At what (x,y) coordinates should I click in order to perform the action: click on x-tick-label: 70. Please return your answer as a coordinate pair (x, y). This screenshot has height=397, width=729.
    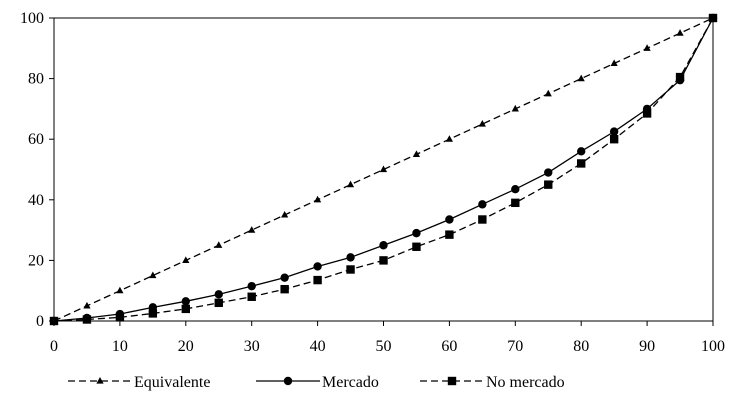
    Looking at the image, I should click on (515, 346).